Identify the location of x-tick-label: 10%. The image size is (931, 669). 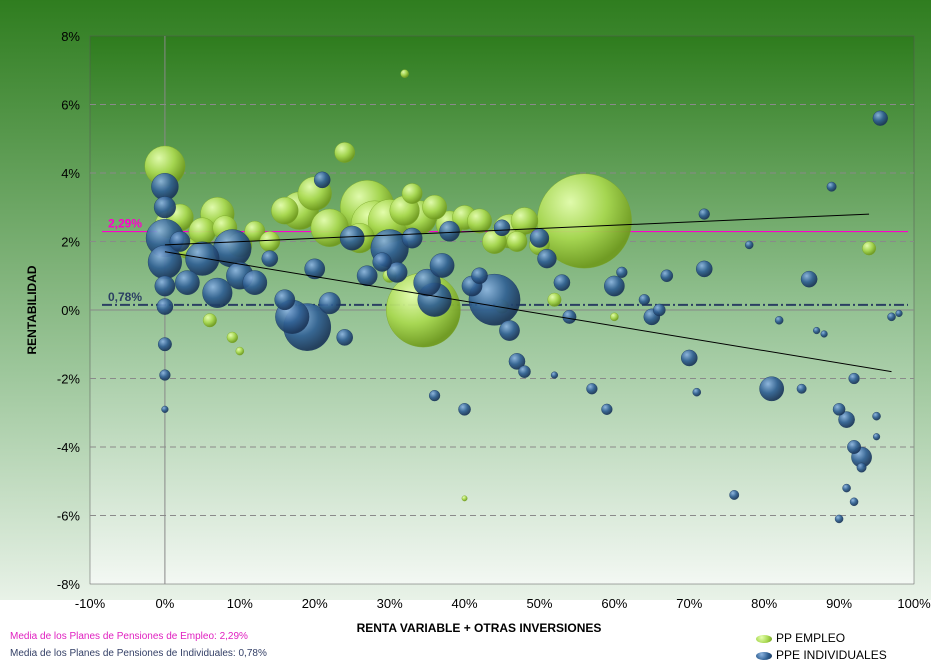
(240, 603).